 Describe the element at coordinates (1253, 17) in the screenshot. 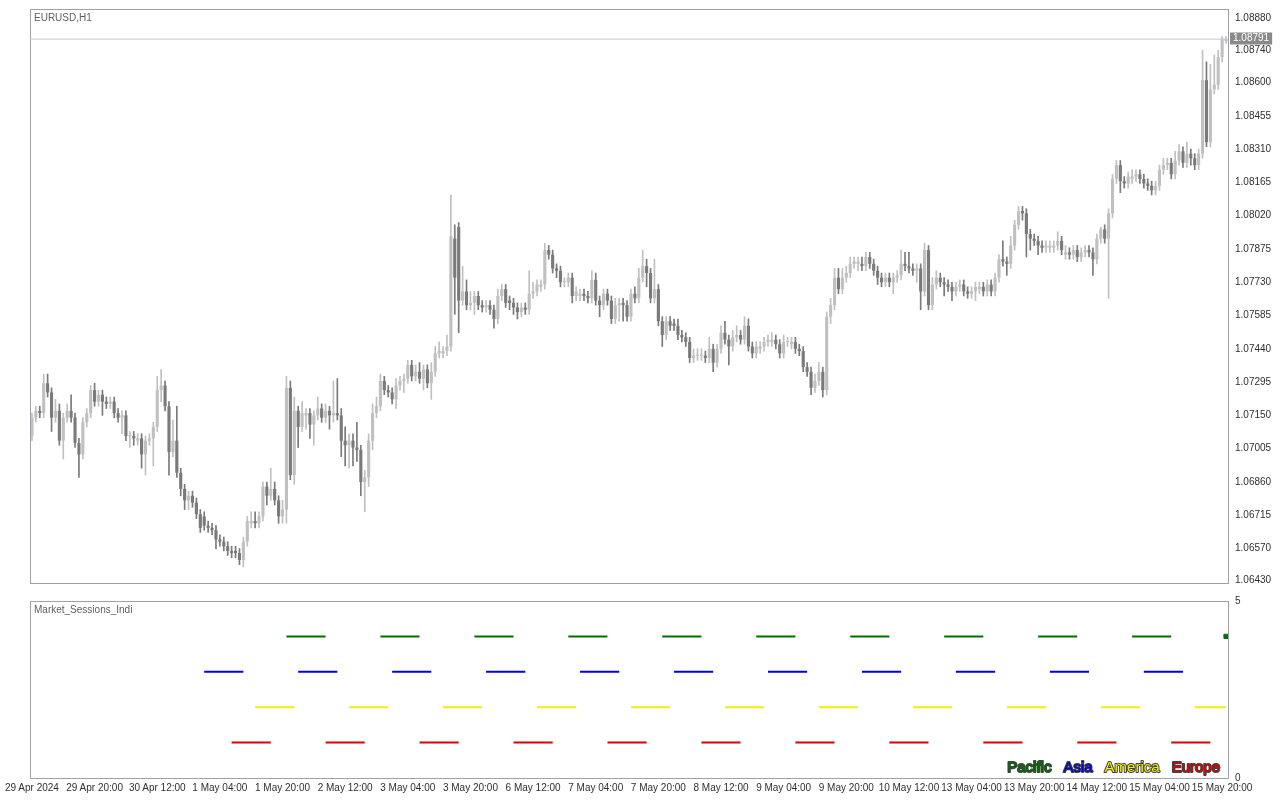

I see `y-tick-label: 1.08880` at that location.